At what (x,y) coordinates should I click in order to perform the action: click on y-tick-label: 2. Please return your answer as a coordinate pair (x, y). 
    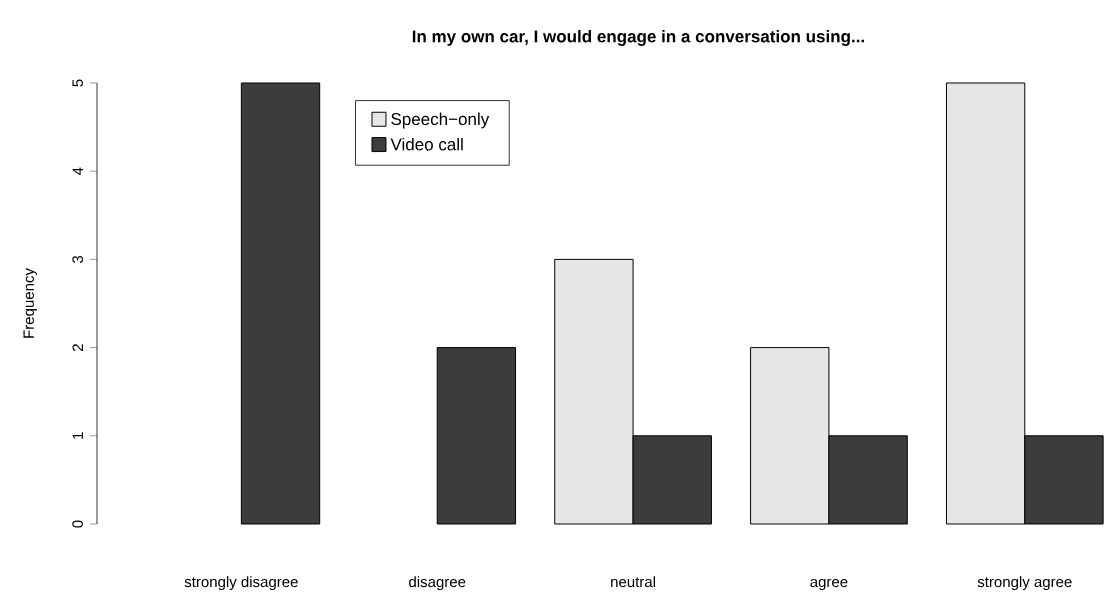
    Looking at the image, I should click on (77, 348).